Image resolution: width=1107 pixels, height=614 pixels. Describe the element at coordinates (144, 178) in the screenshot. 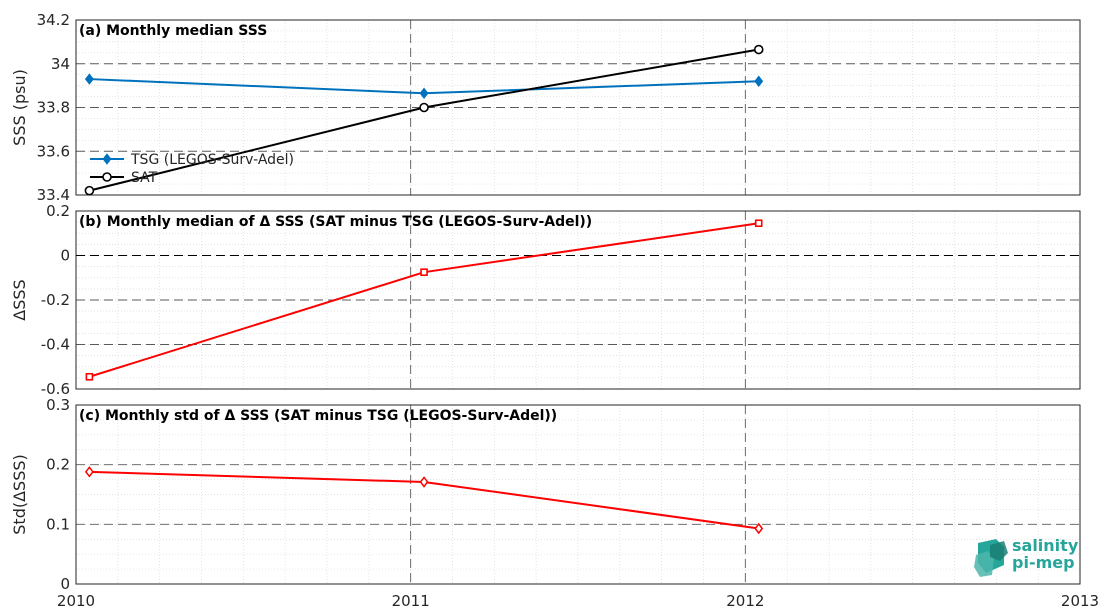

I see `legend-label: SAT` at that location.